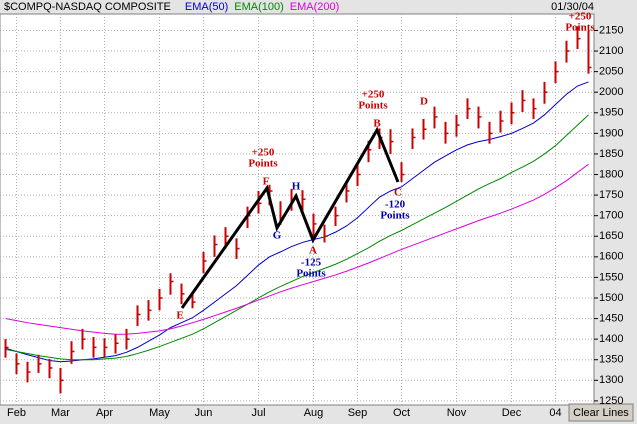 The height and width of the screenshot is (424, 637). Describe the element at coordinates (259, 7) in the screenshot. I see `legend-entry: EMA(100)` at that location.